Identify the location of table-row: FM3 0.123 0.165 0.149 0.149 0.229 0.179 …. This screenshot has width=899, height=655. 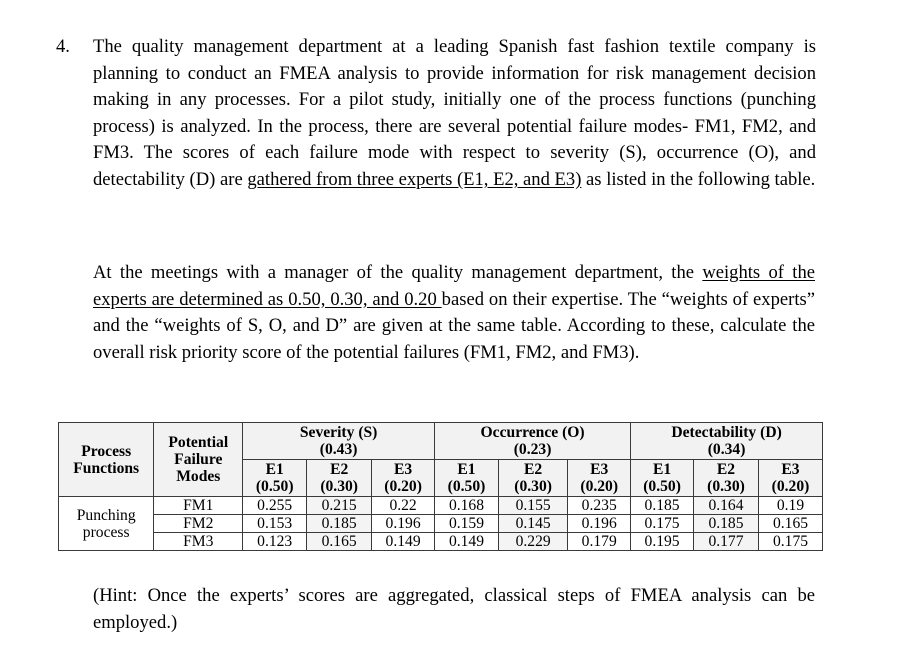
(441, 541).